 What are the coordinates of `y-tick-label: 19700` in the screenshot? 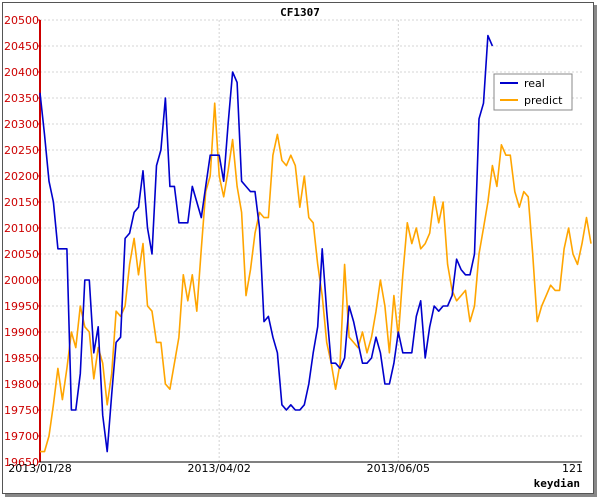 It's located at (21, 436).